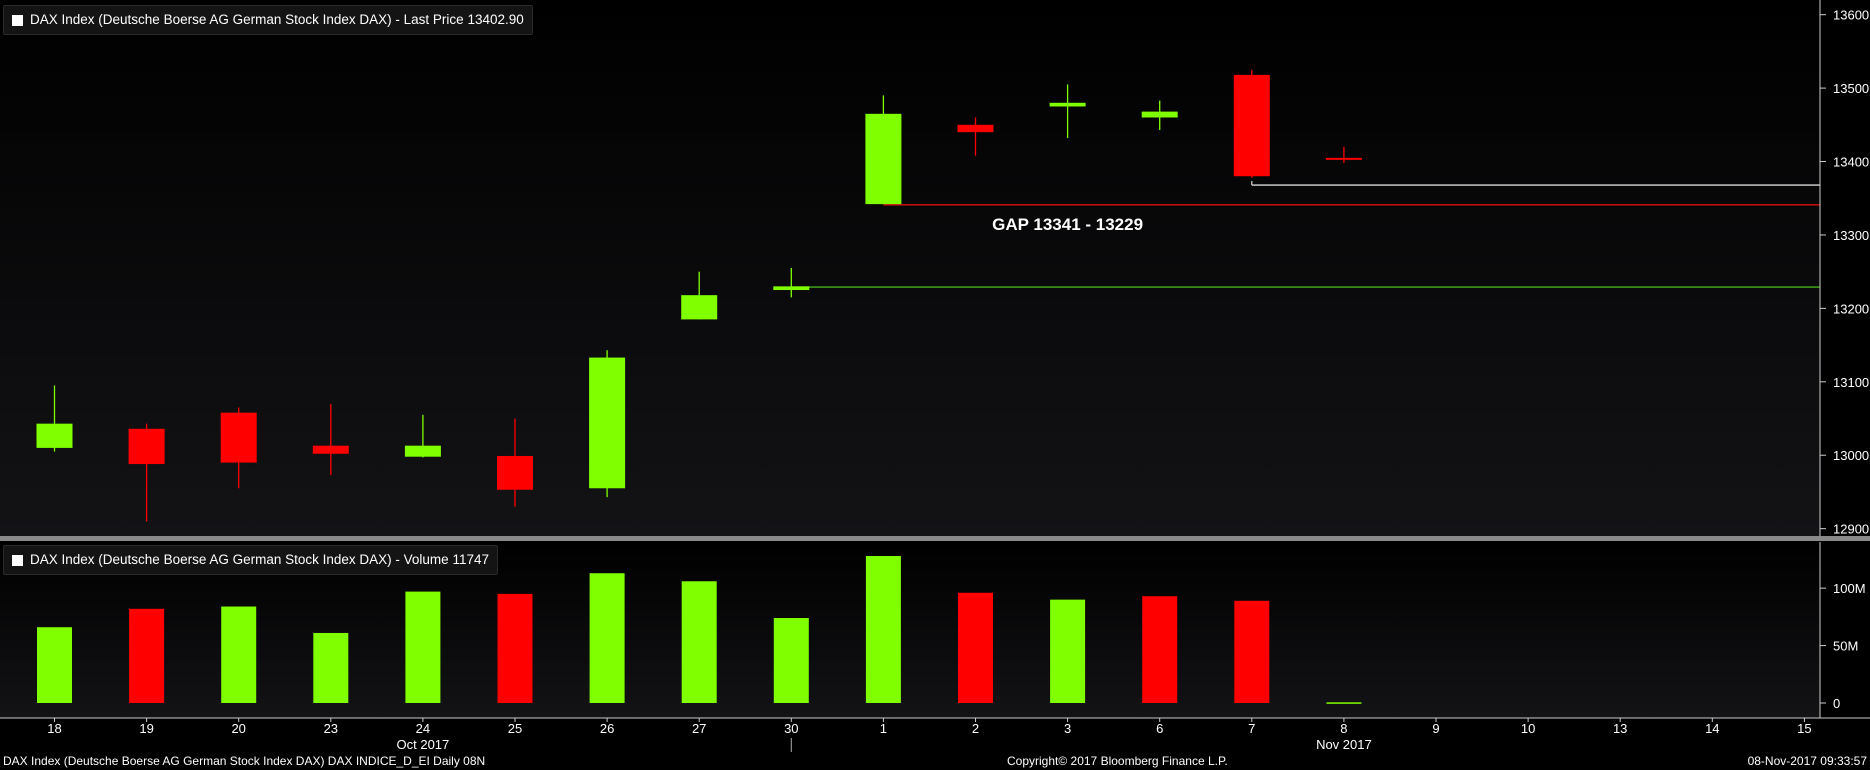 Image resolution: width=1870 pixels, height=770 pixels. I want to click on x-tick-label-26: 26, so click(607, 728).